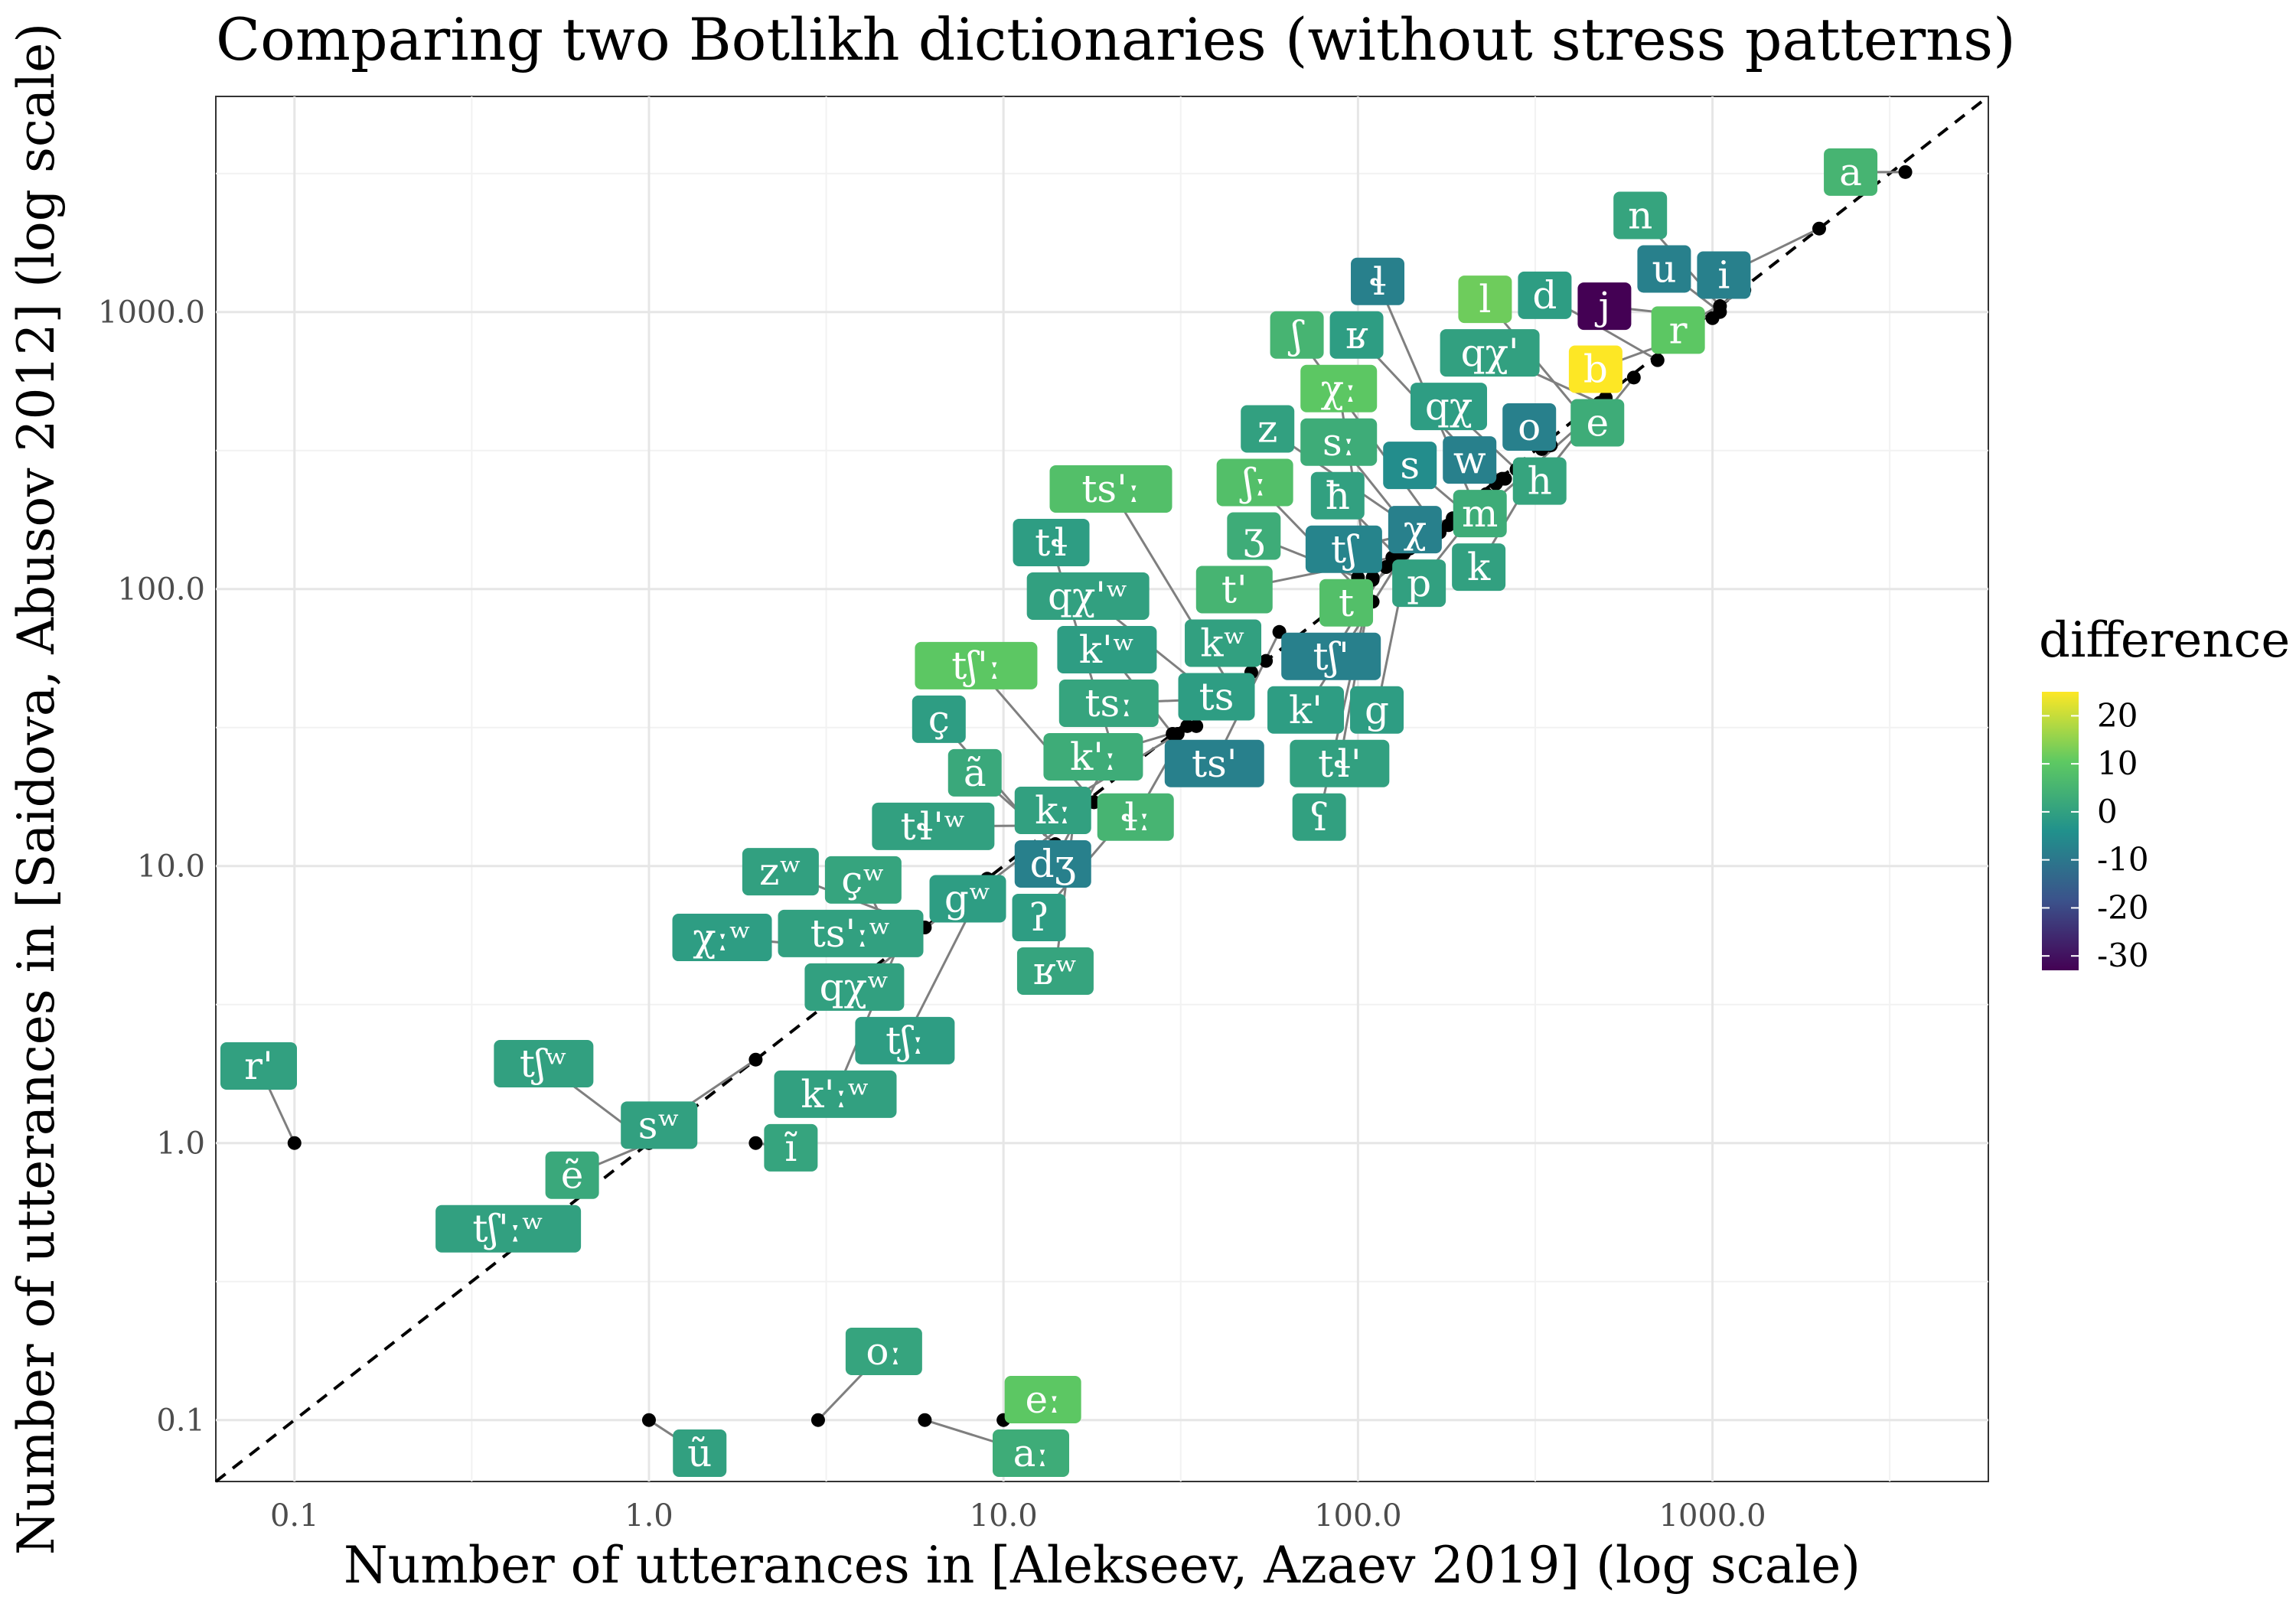 The width and height of the screenshot is (2296, 1607). I want to click on point-label: qχʷ, so click(854, 987).